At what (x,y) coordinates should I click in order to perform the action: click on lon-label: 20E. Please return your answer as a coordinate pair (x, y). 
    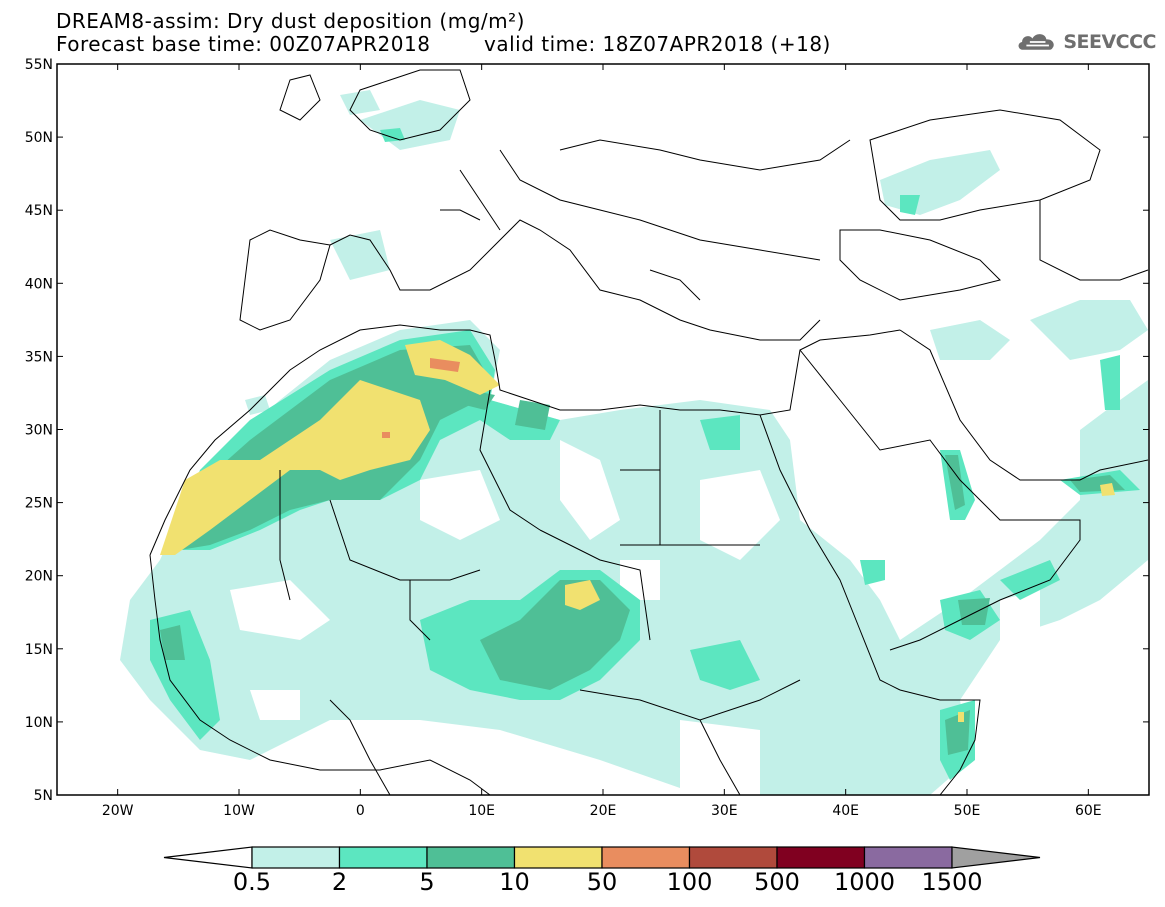
    Looking at the image, I should click on (603, 811).